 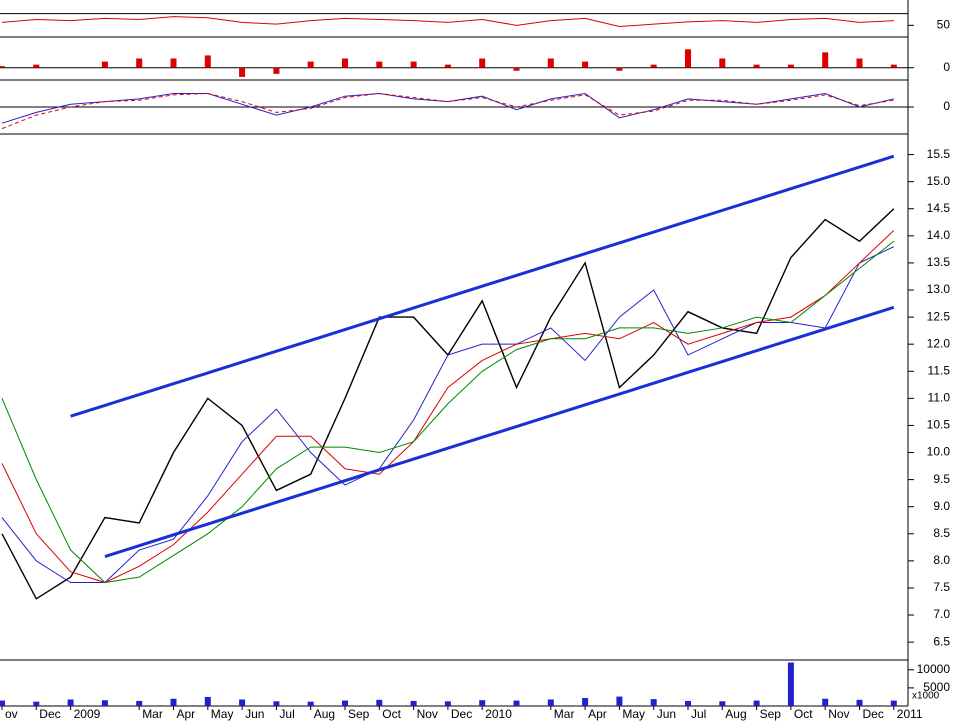 What do you see at coordinates (87, 714) in the screenshot?
I see `x-tick-label: 2009` at bounding box center [87, 714].